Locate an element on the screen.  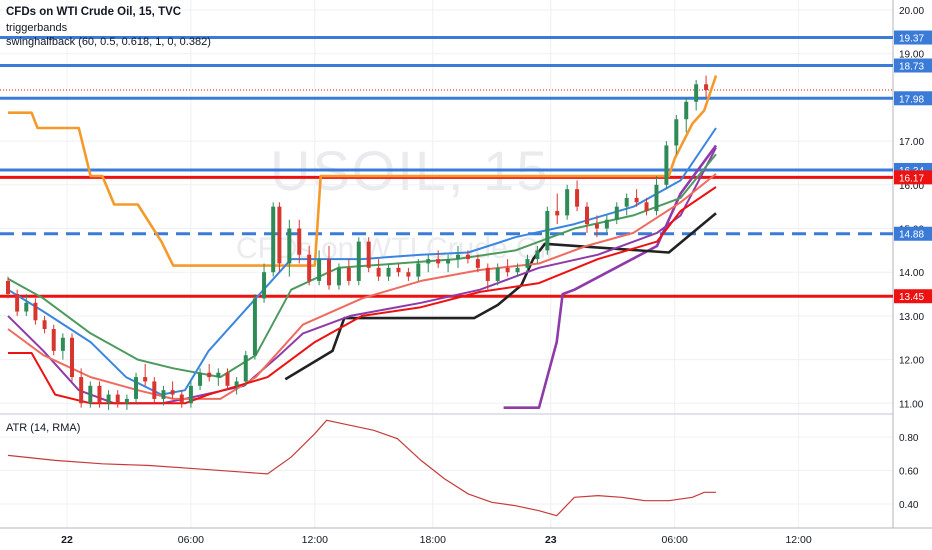
atr-line is located at coordinates (361, 468).